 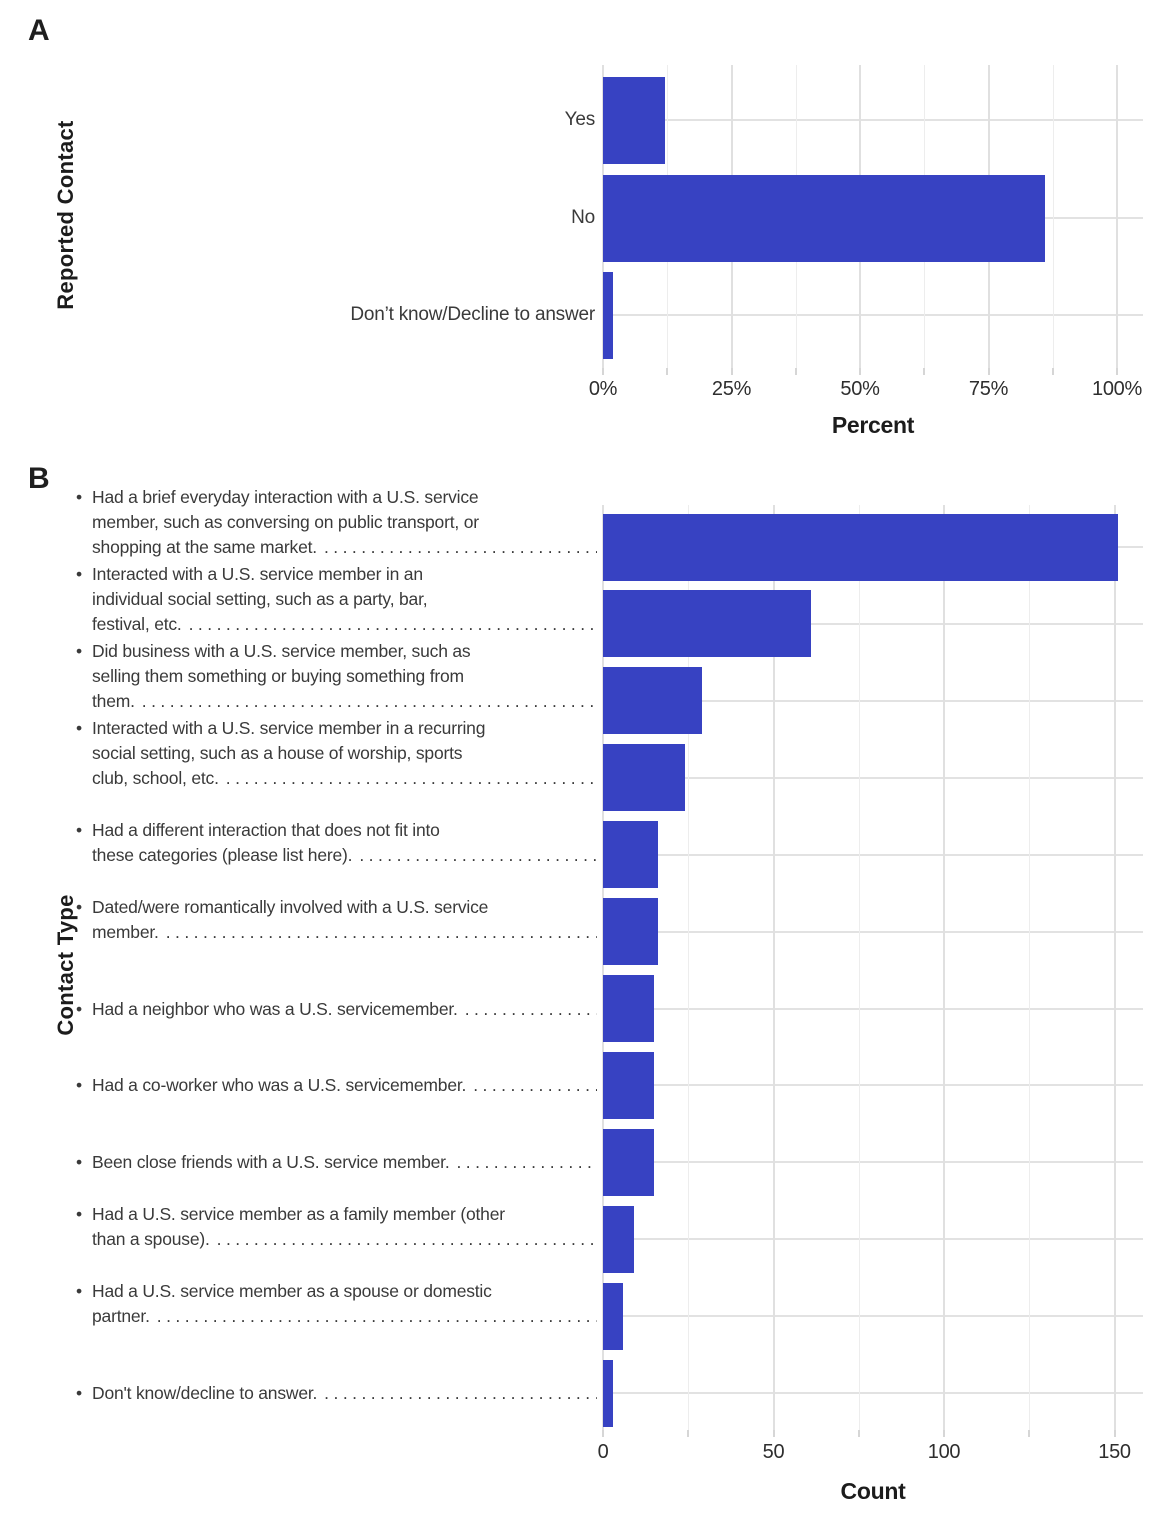 What do you see at coordinates (204, 547) in the screenshot?
I see `label-line: shopping at the same market.` at bounding box center [204, 547].